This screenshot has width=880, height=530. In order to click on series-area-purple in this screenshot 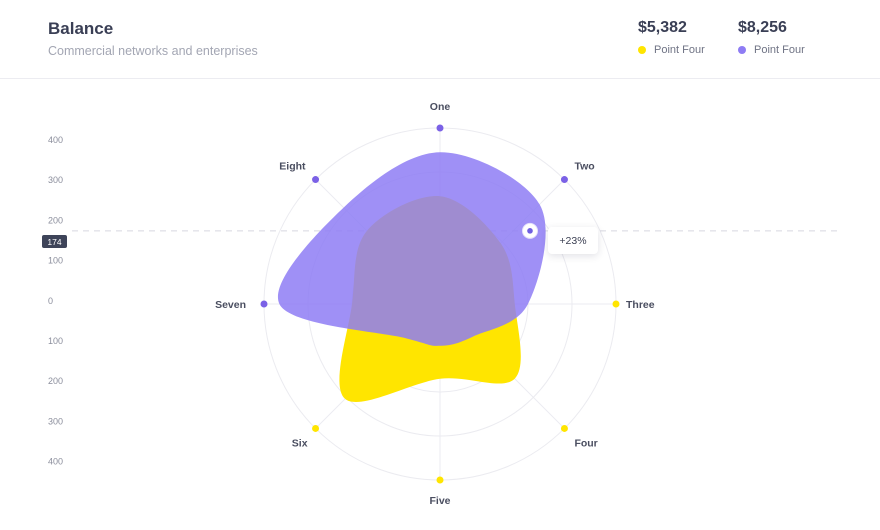, I will do `click(411, 249)`.